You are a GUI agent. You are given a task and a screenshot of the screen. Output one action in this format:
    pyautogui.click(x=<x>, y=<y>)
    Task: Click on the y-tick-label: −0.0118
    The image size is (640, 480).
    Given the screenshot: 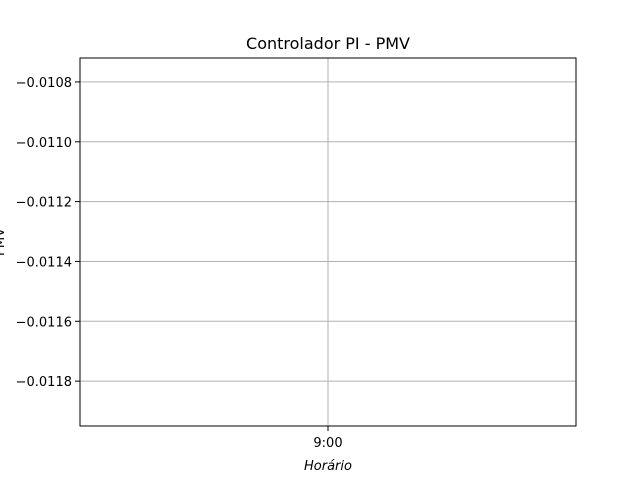 What is the action you would take?
    pyautogui.click(x=44, y=382)
    